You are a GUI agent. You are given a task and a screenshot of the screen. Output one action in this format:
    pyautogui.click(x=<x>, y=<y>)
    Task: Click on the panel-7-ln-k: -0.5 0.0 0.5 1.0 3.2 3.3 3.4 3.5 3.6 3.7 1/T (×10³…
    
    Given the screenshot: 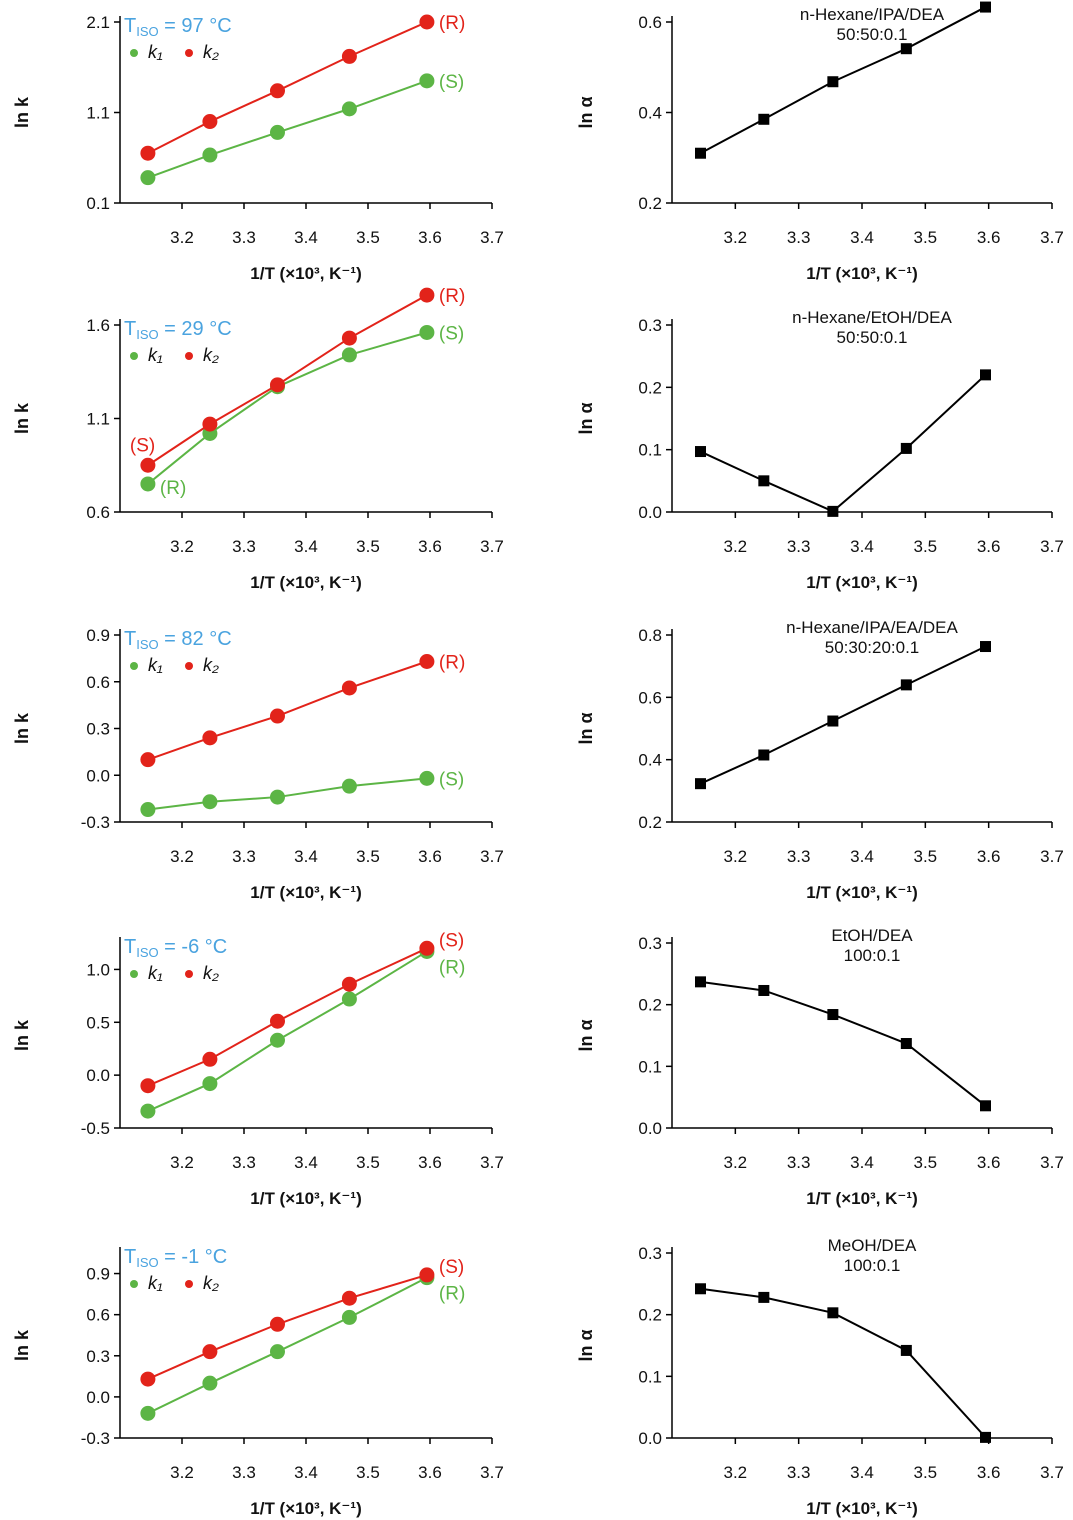 What is the action you would take?
    pyautogui.click(x=258, y=1069)
    